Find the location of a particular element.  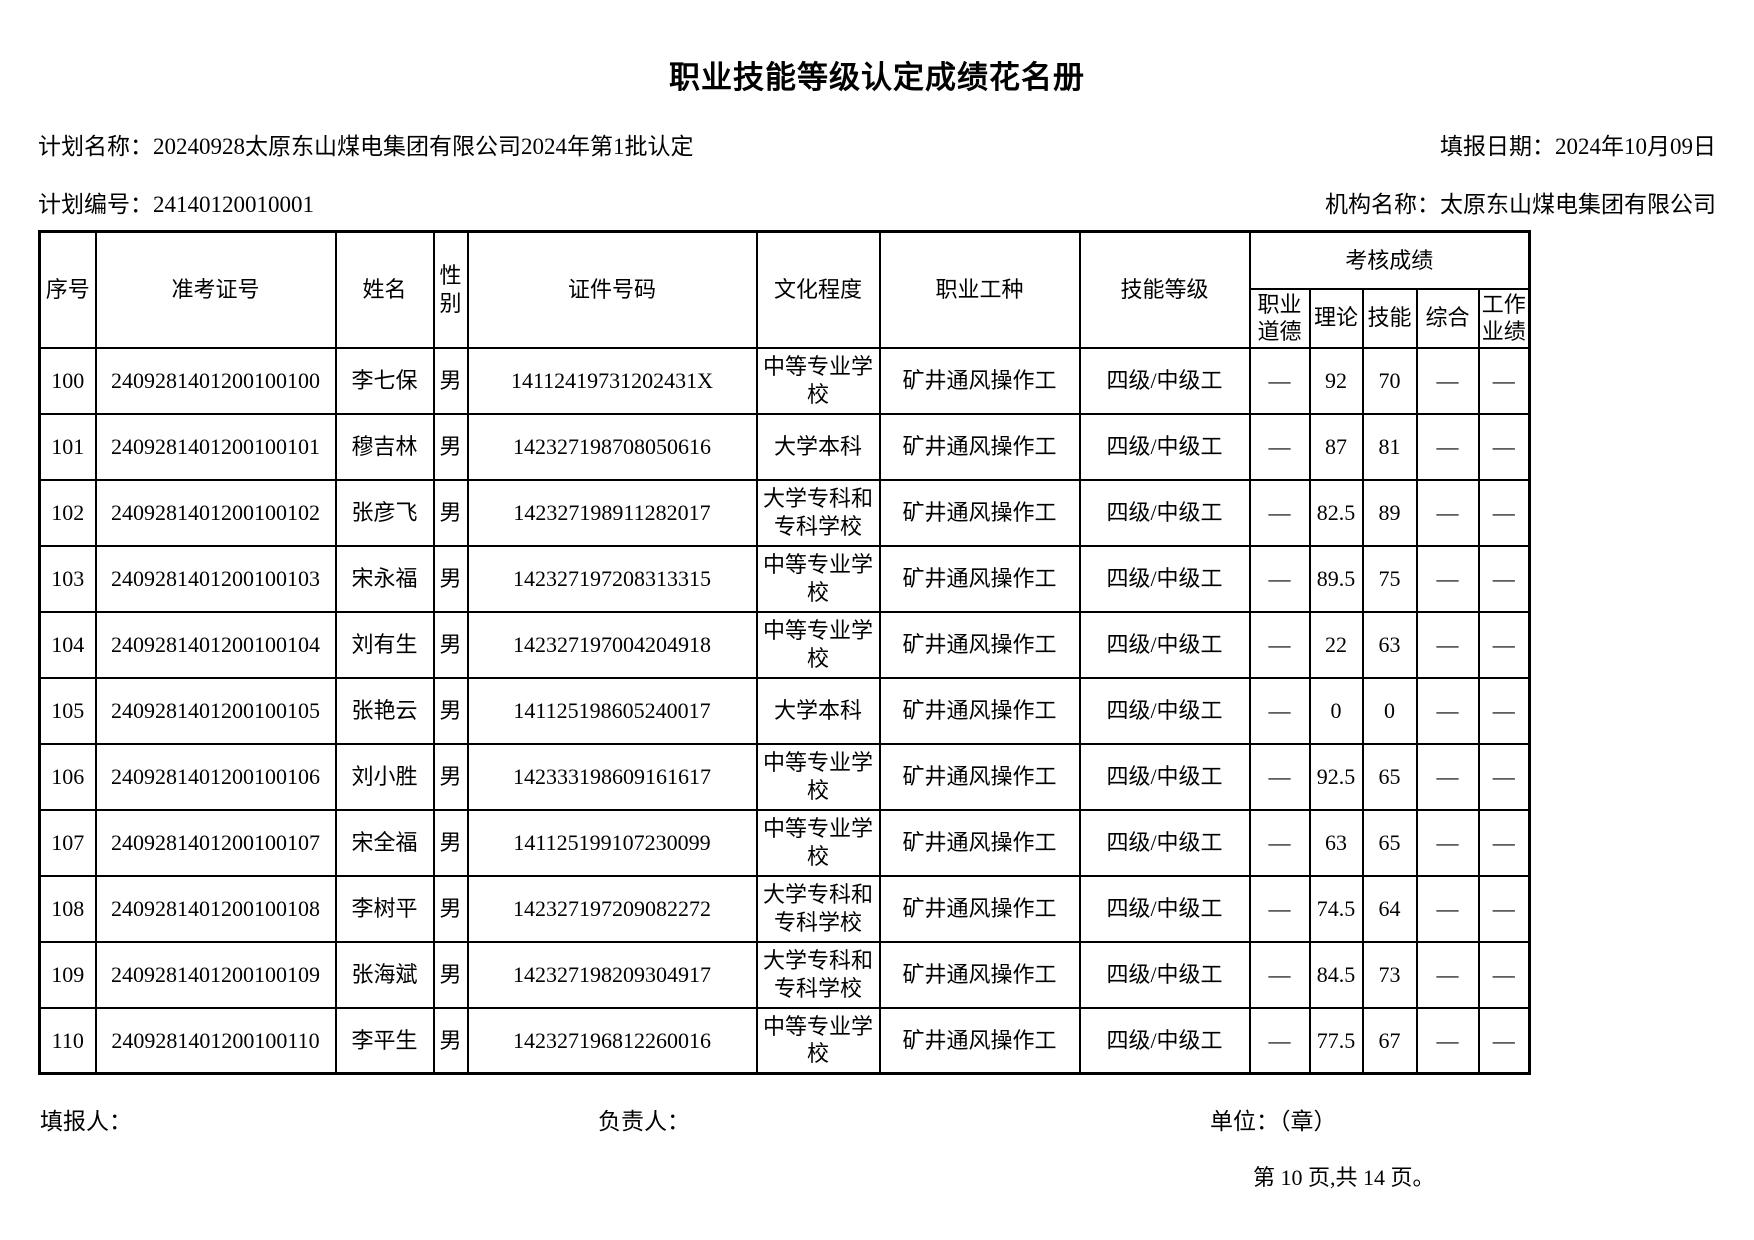

cell-id-number: 142327196812260016 is located at coordinates (612, 1040).